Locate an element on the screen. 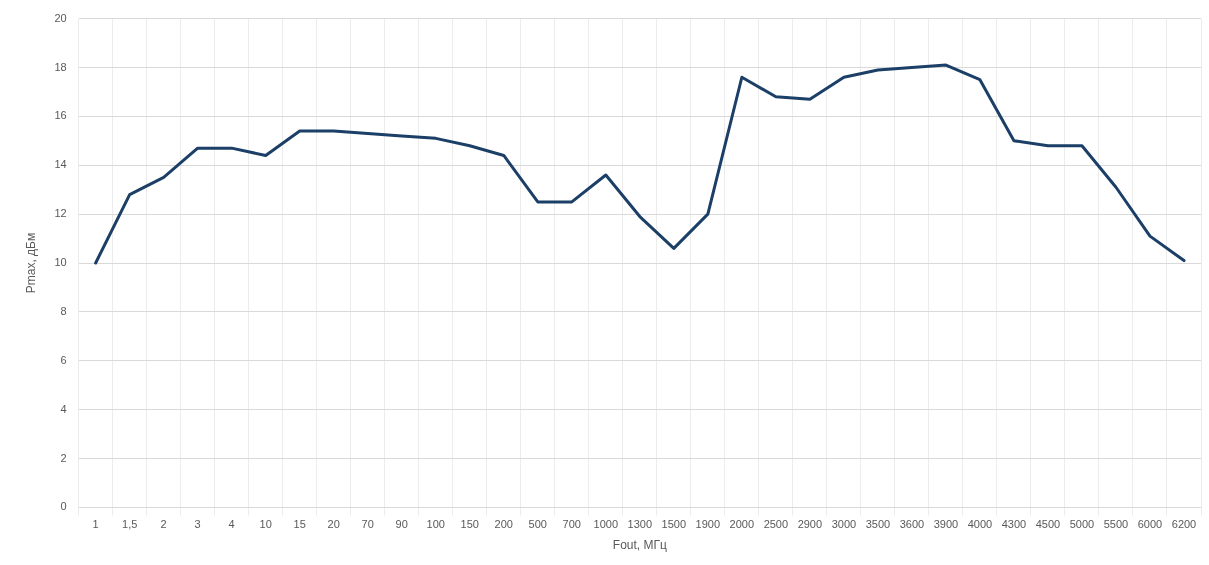  x-tick-label: 3900 is located at coordinates (946, 524).